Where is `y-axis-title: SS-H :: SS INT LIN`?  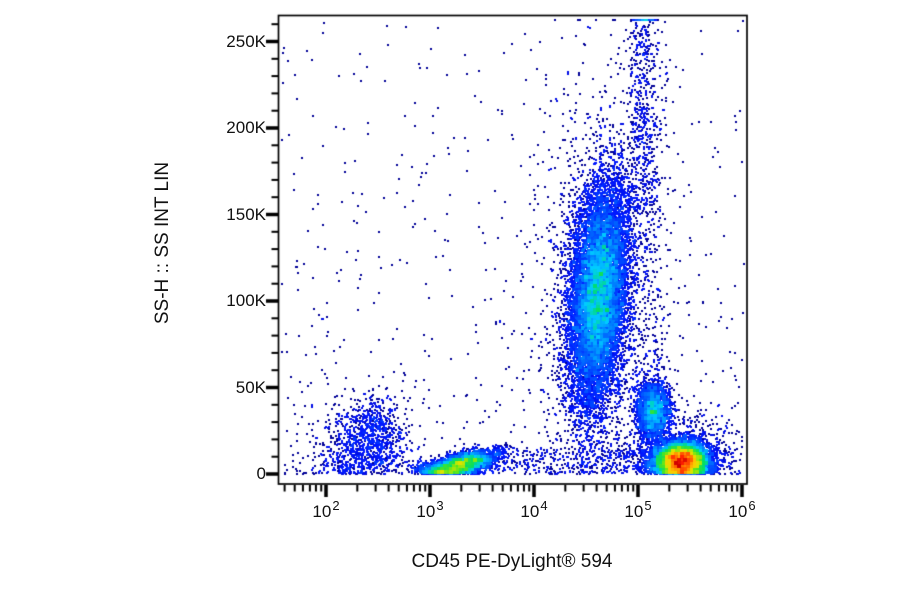 y-axis-title: SS-H :: SS INT LIN is located at coordinates (162, 243).